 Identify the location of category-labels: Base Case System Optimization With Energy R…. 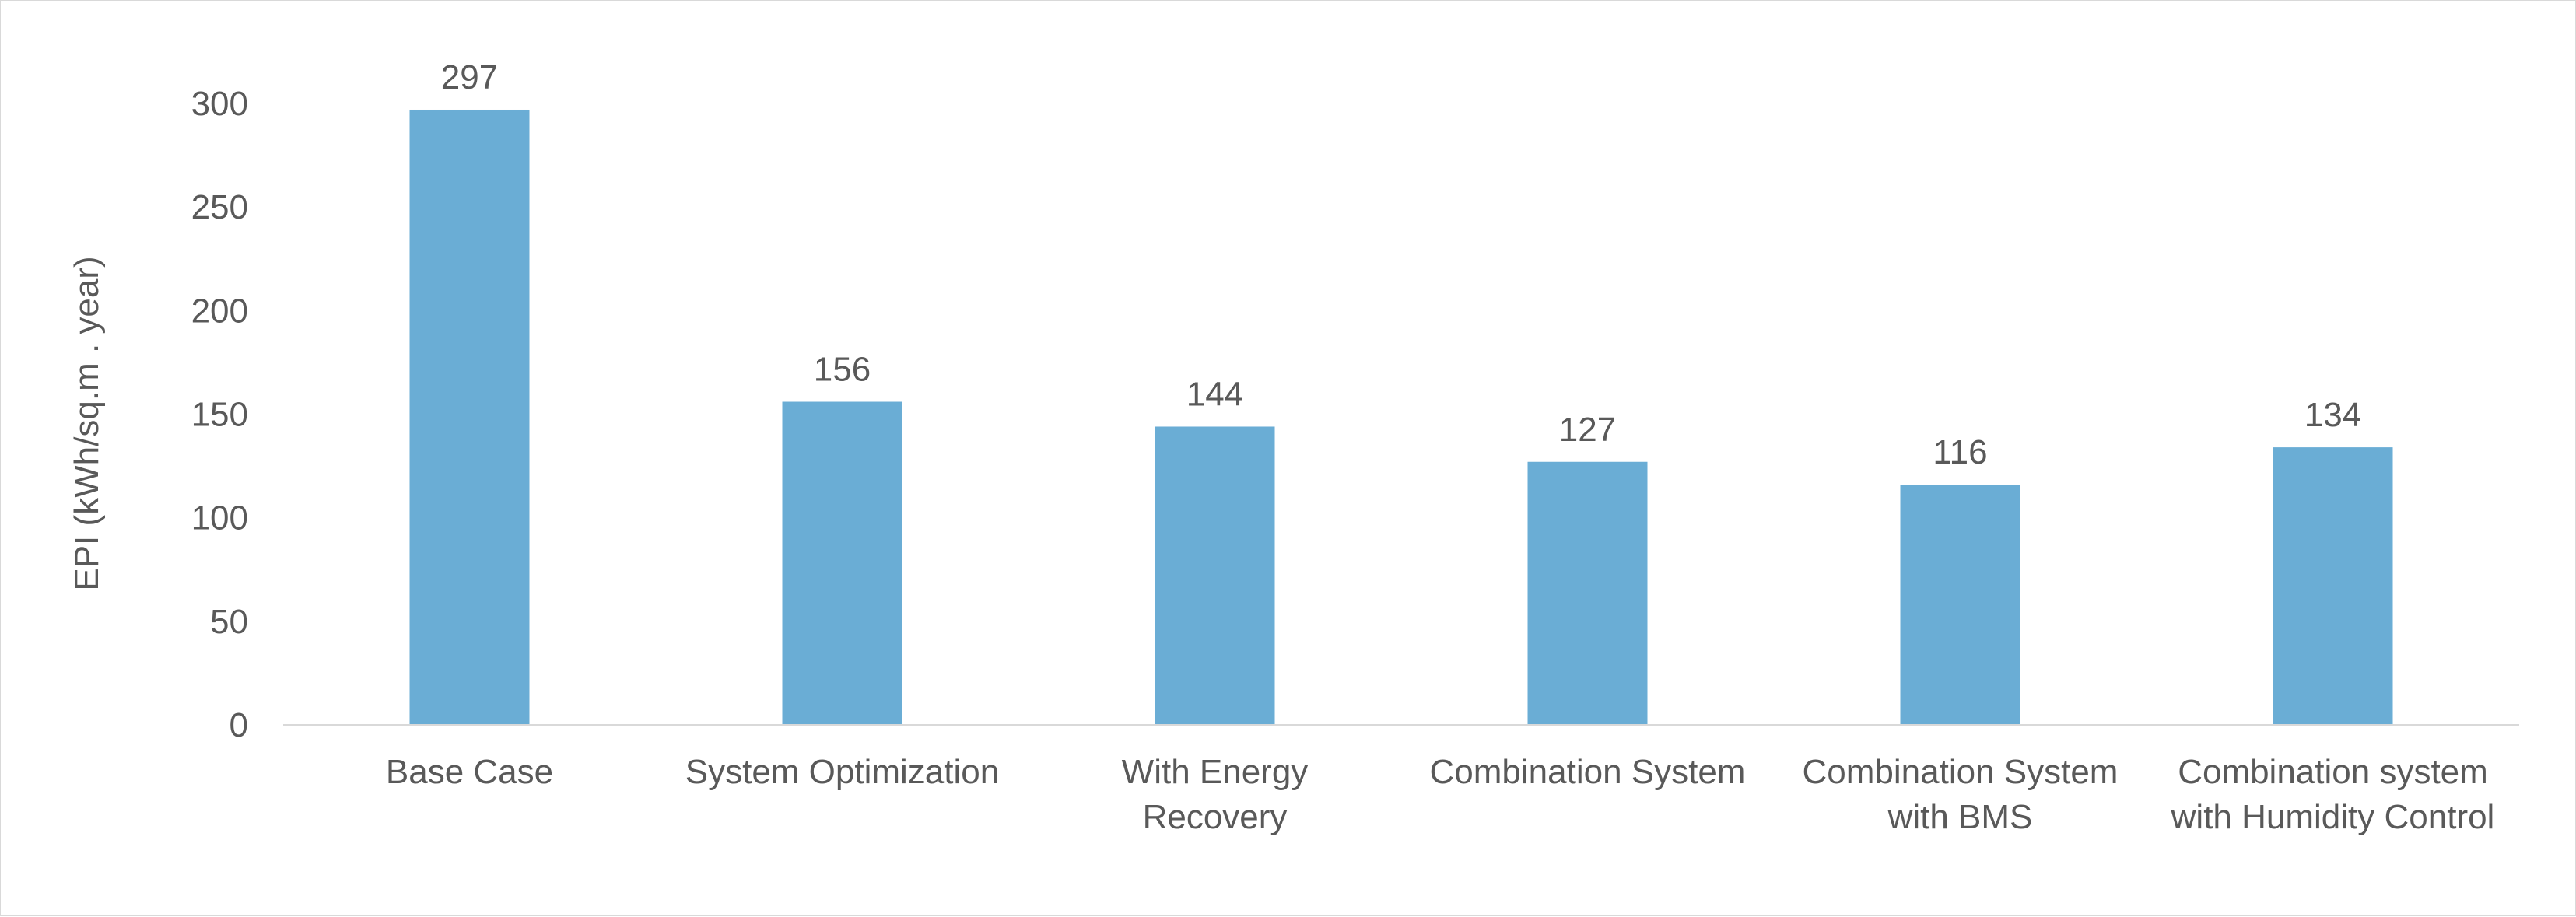
(1440, 795).